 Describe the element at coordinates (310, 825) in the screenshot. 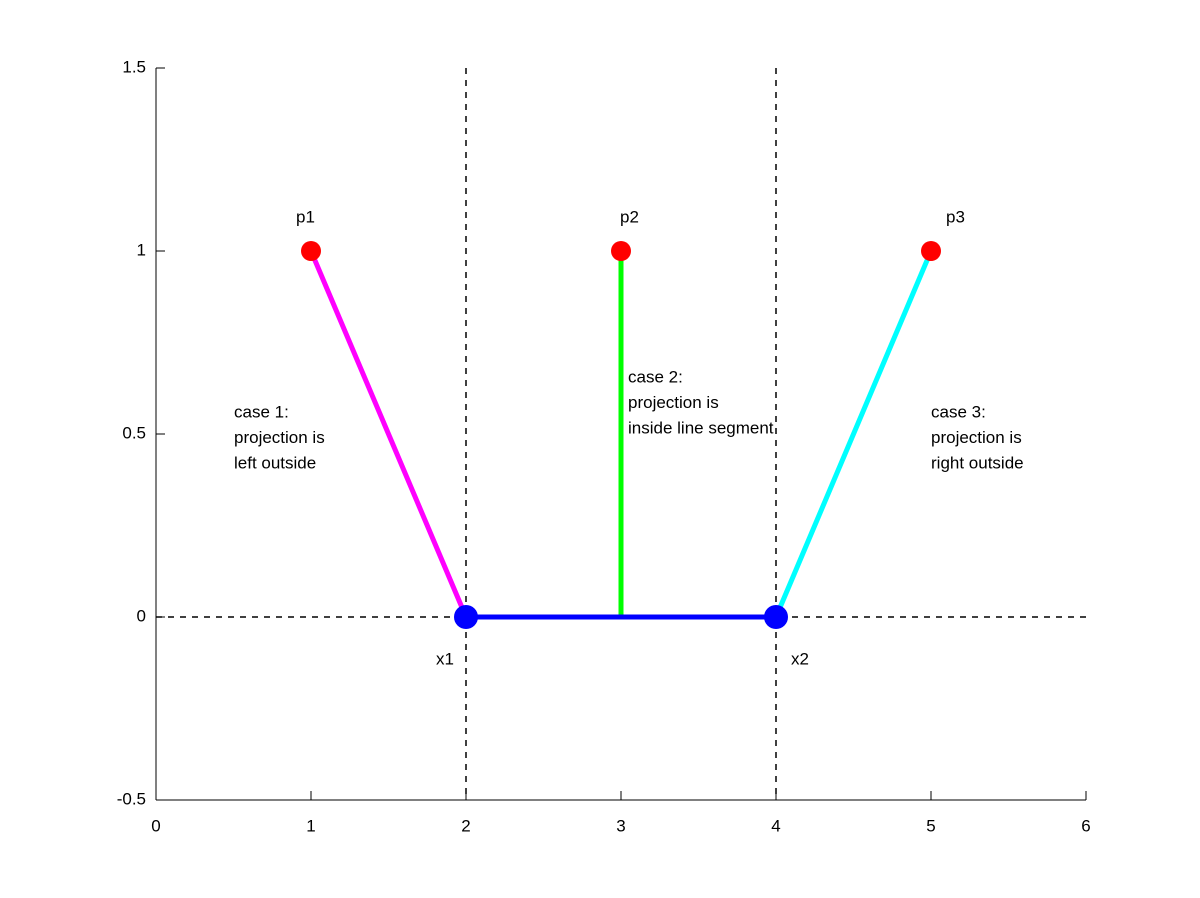

I see `x-tick-label: 1` at that location.